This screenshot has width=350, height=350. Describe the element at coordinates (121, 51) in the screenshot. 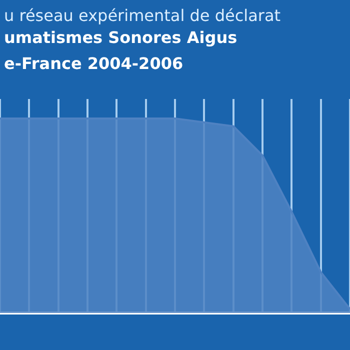

I see `chart-subtitle: umatismes Sonores Aigus e-France 2004-2006` at that location.